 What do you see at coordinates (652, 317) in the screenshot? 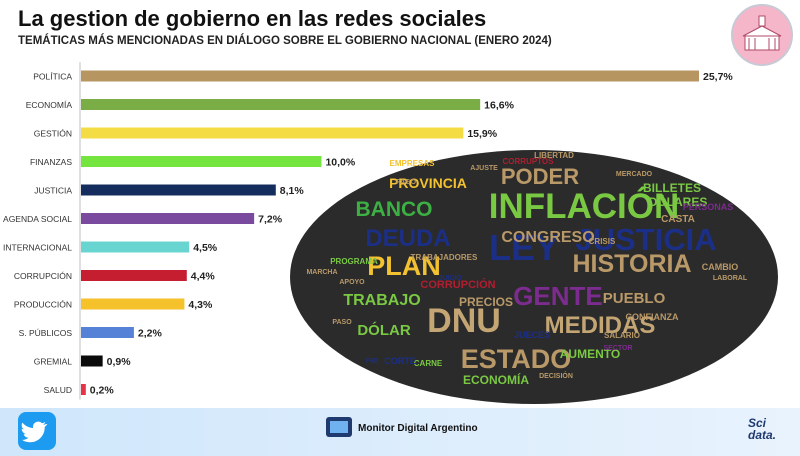
I see `word-cloud-word: CONFIANZA` at bounding box center [652, 317].